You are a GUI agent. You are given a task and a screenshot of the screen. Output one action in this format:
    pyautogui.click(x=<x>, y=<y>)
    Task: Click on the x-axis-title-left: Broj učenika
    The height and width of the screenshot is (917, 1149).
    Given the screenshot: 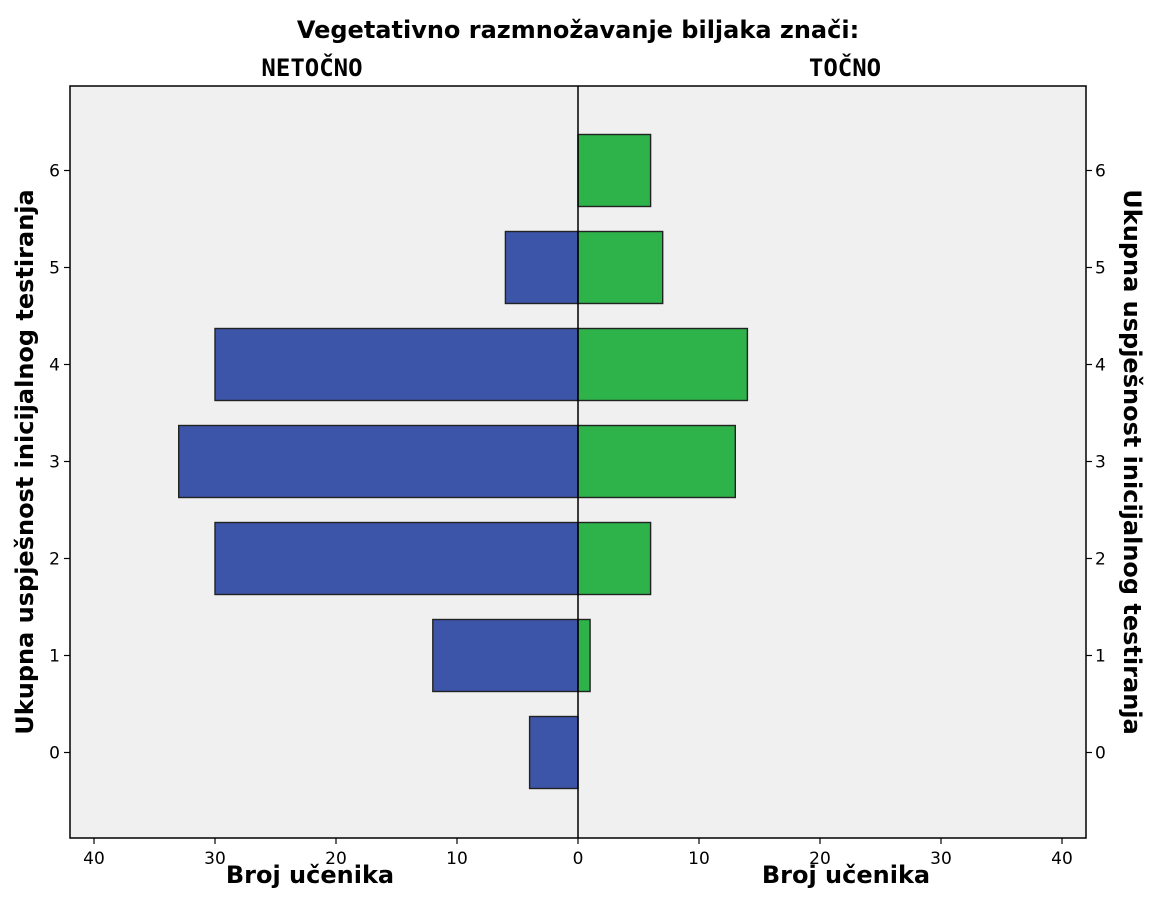 What is the action you would take?
    pyautogui.click(x=310, y=875)
    